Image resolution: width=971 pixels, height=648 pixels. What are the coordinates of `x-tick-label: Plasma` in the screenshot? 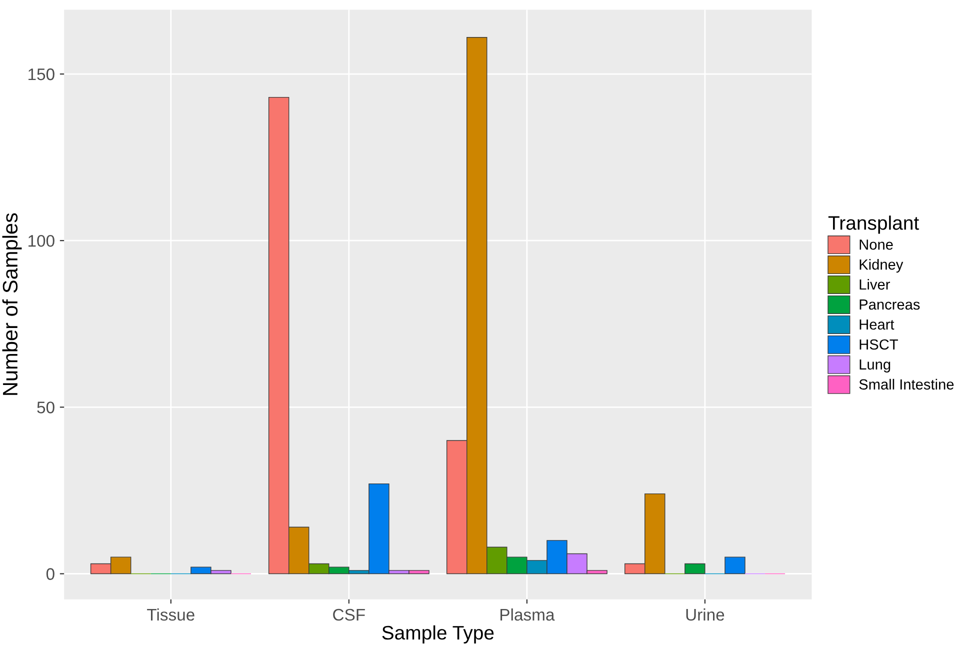 It's located at (527, 614).